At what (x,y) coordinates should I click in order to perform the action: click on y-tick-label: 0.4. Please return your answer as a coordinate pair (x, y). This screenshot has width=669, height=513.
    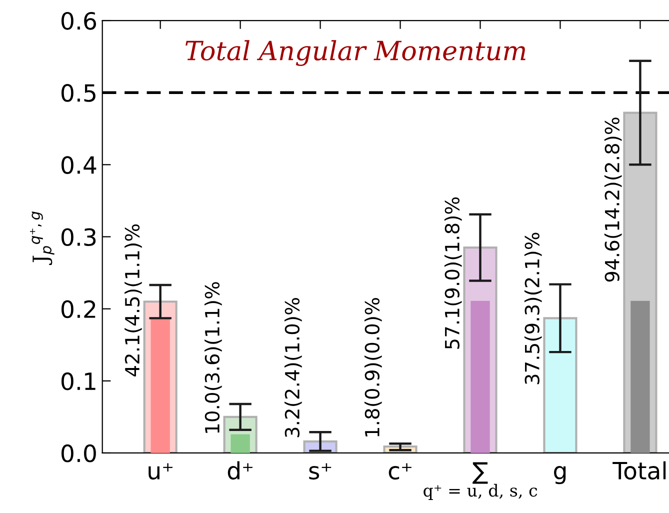
    Looking at the image, I should click on (79, 165).